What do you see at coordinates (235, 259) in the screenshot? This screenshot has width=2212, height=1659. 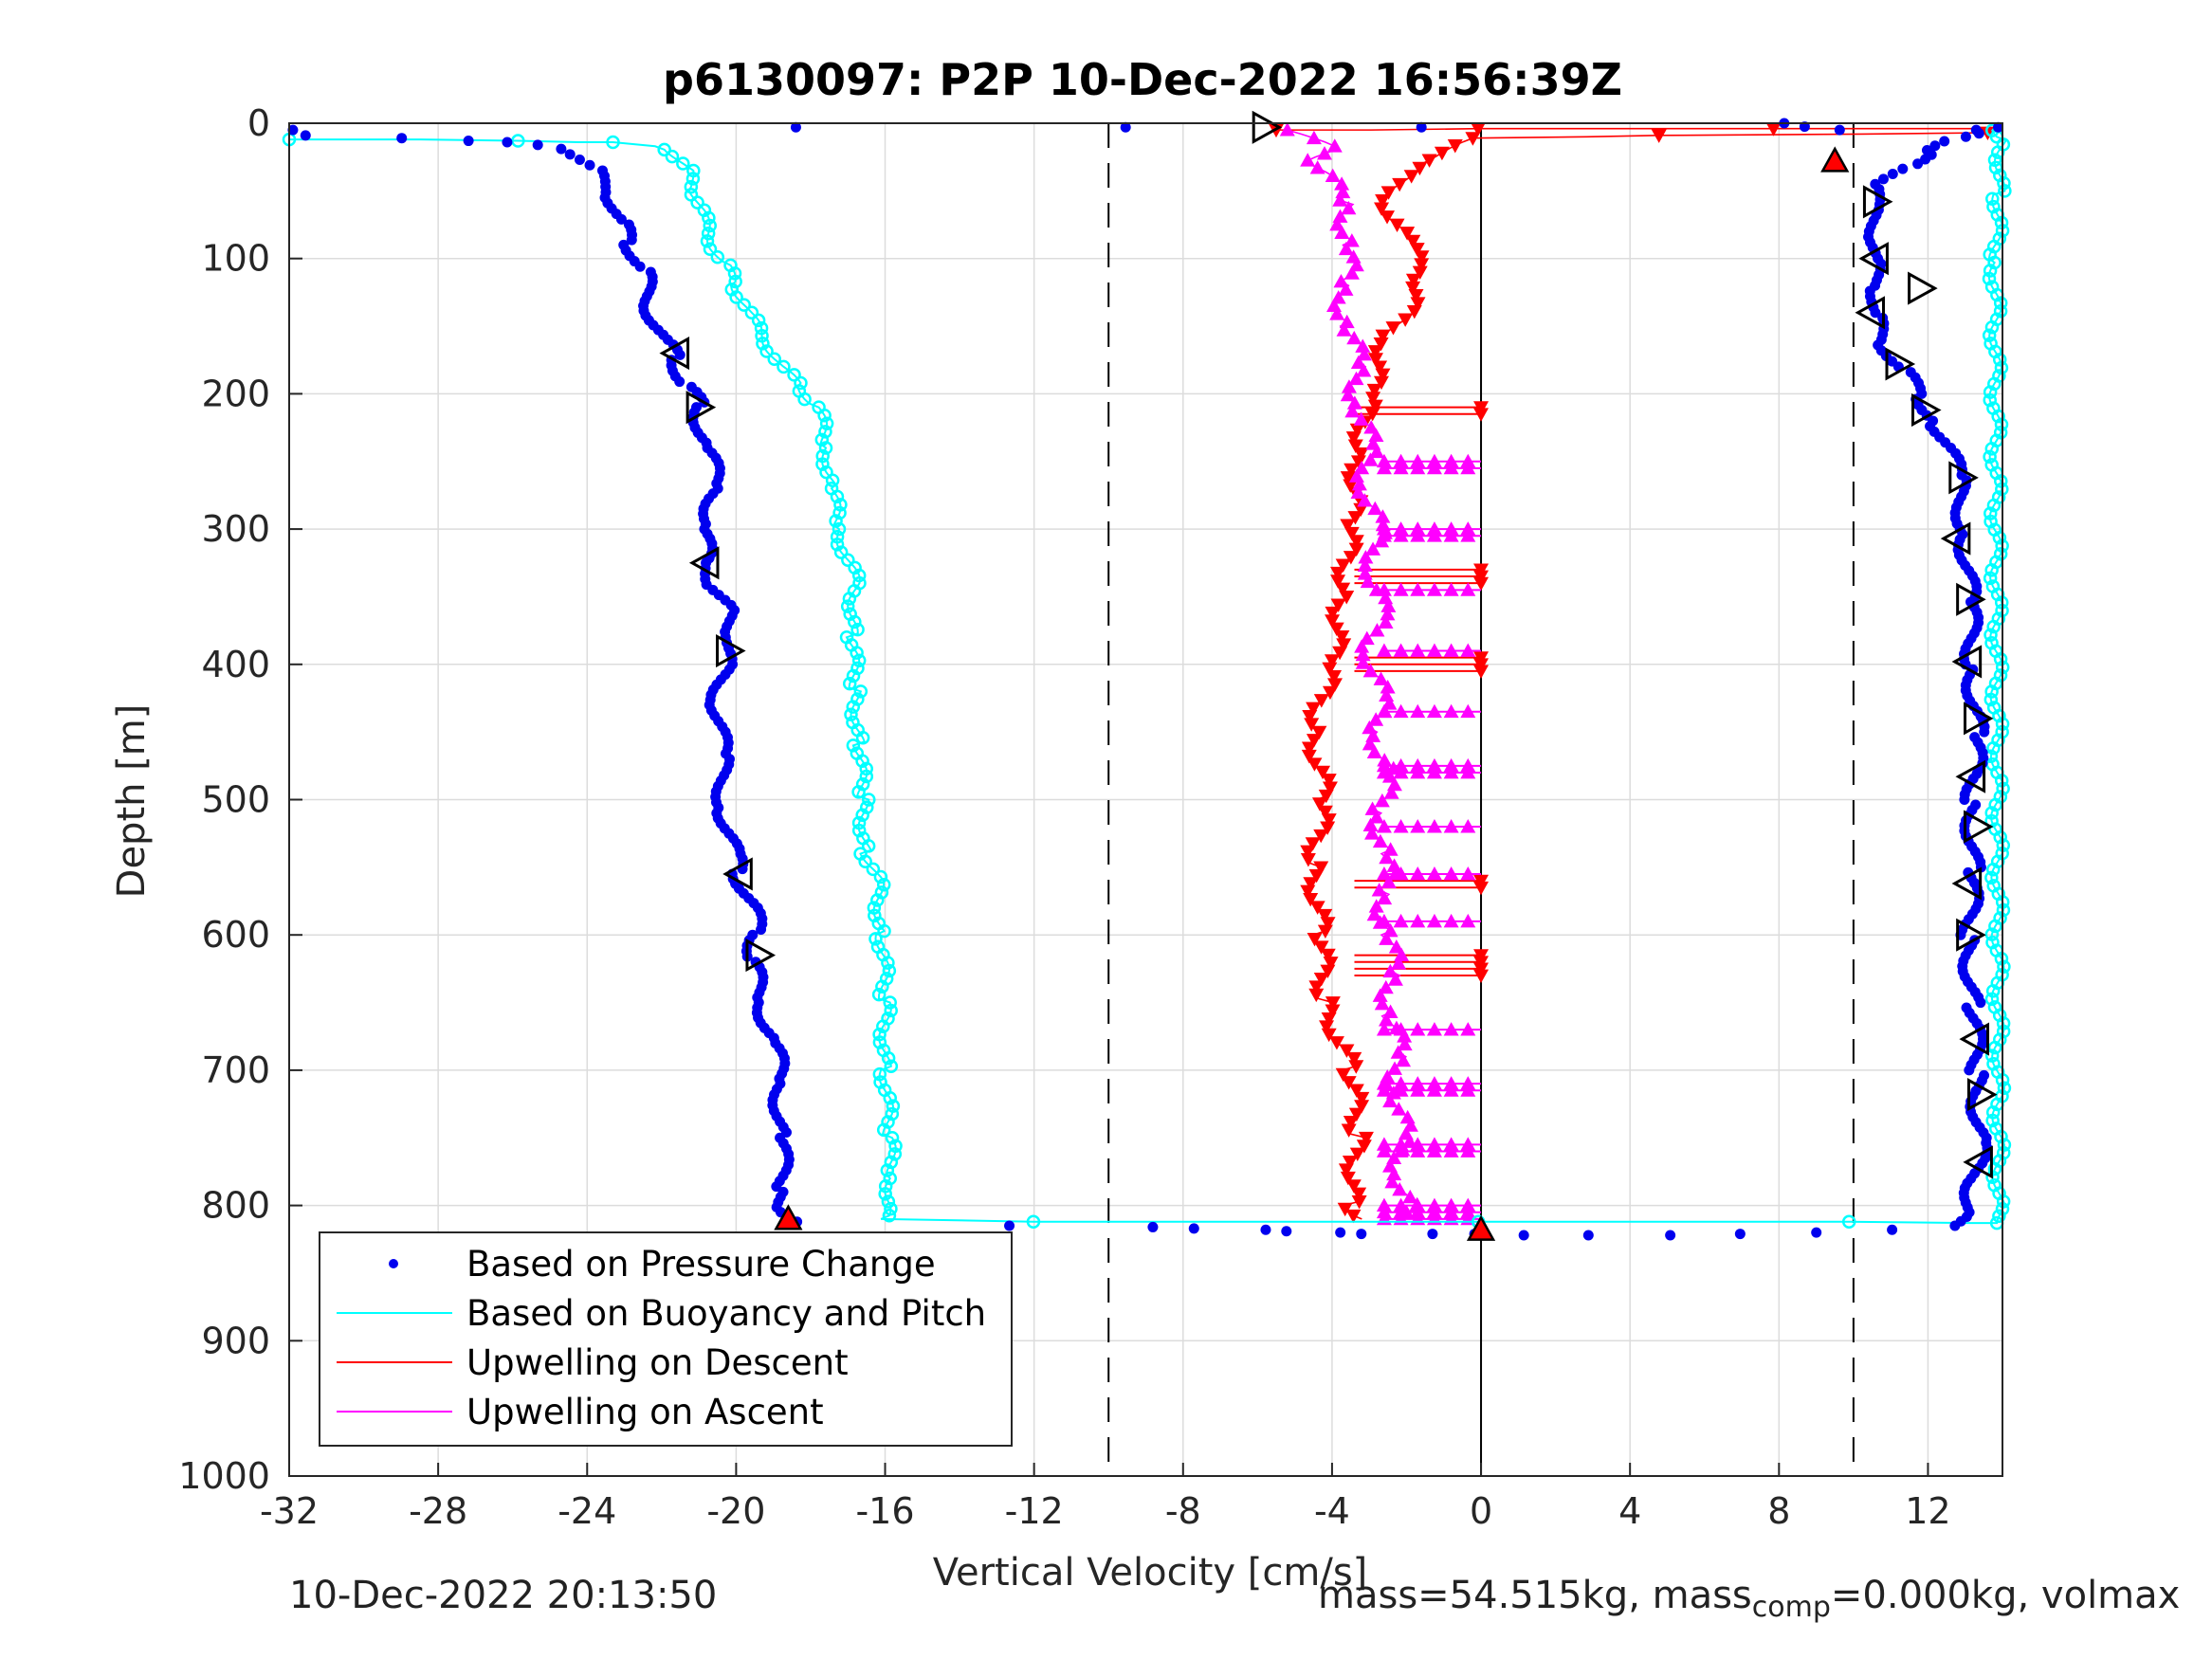 I see `y-tick-label: 100` at bounding box center [235, 259].